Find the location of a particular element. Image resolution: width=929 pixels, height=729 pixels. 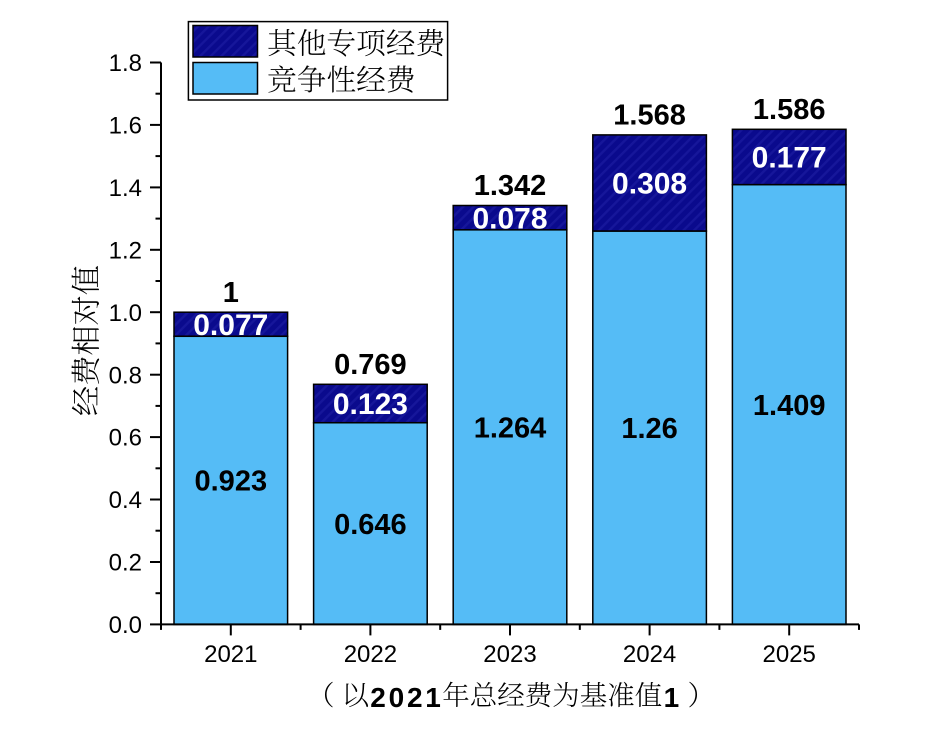

svg-text: 0.123 is located at coordinates (370, 404).